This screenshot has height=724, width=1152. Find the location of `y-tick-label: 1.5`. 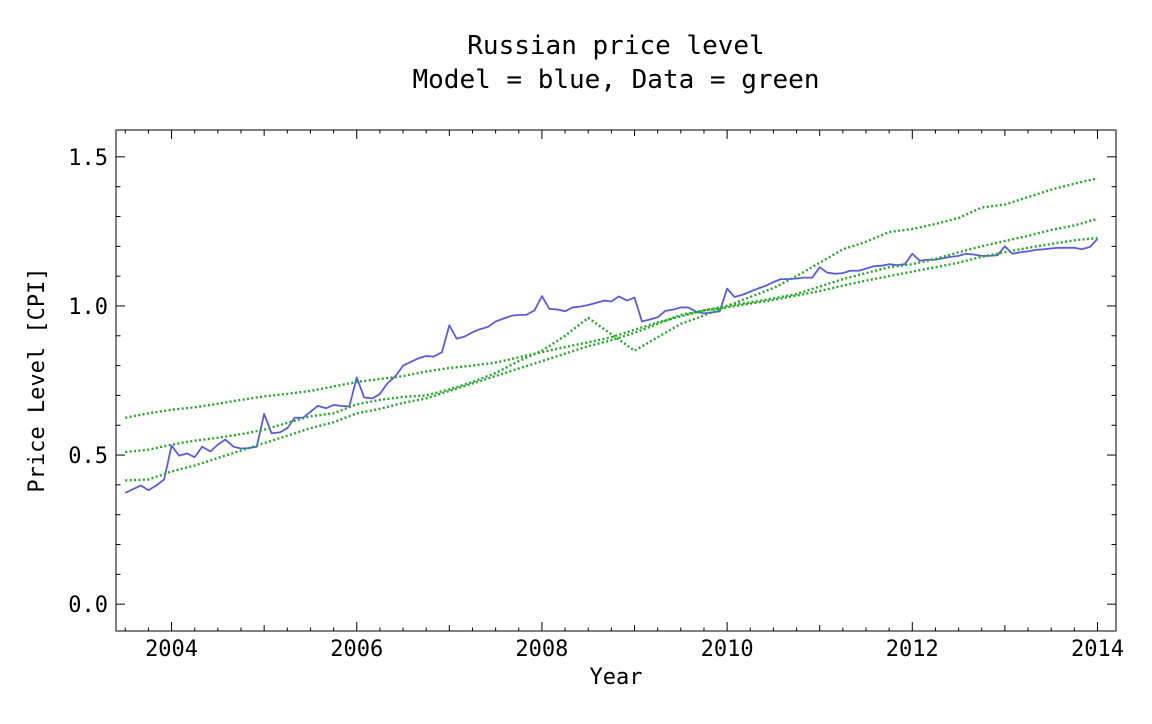

y-tick-label: 1.5 is located at coordinates (88, 158).